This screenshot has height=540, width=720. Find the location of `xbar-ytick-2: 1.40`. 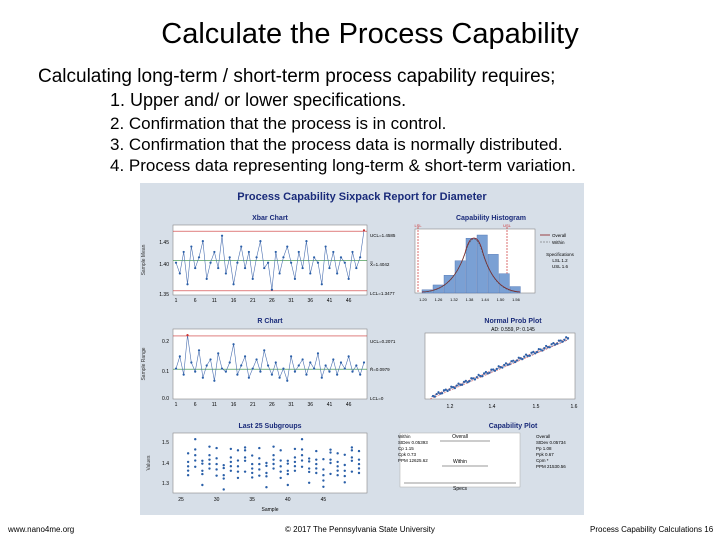

xbar-ytick-2: 1.40 is located at coordinates (164, 265).